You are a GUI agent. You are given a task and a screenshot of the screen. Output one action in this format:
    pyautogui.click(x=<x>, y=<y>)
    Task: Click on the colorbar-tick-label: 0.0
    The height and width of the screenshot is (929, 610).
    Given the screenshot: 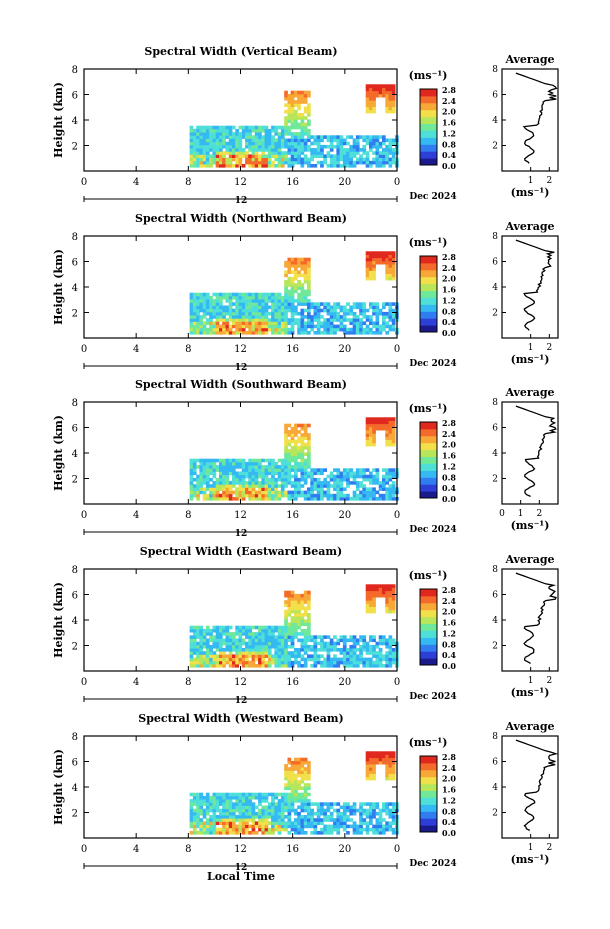 What is the action you would take?
    pyautogui.click(x=449, y=166)
    